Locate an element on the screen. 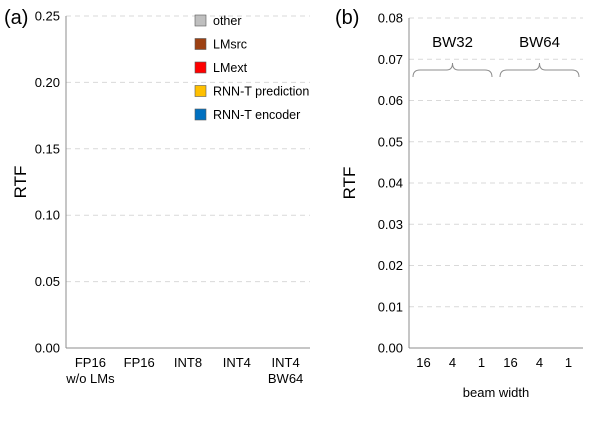 The height and width of the screenshot is (432, 597). legend-label: LMext is located at coordinates (230, 68).